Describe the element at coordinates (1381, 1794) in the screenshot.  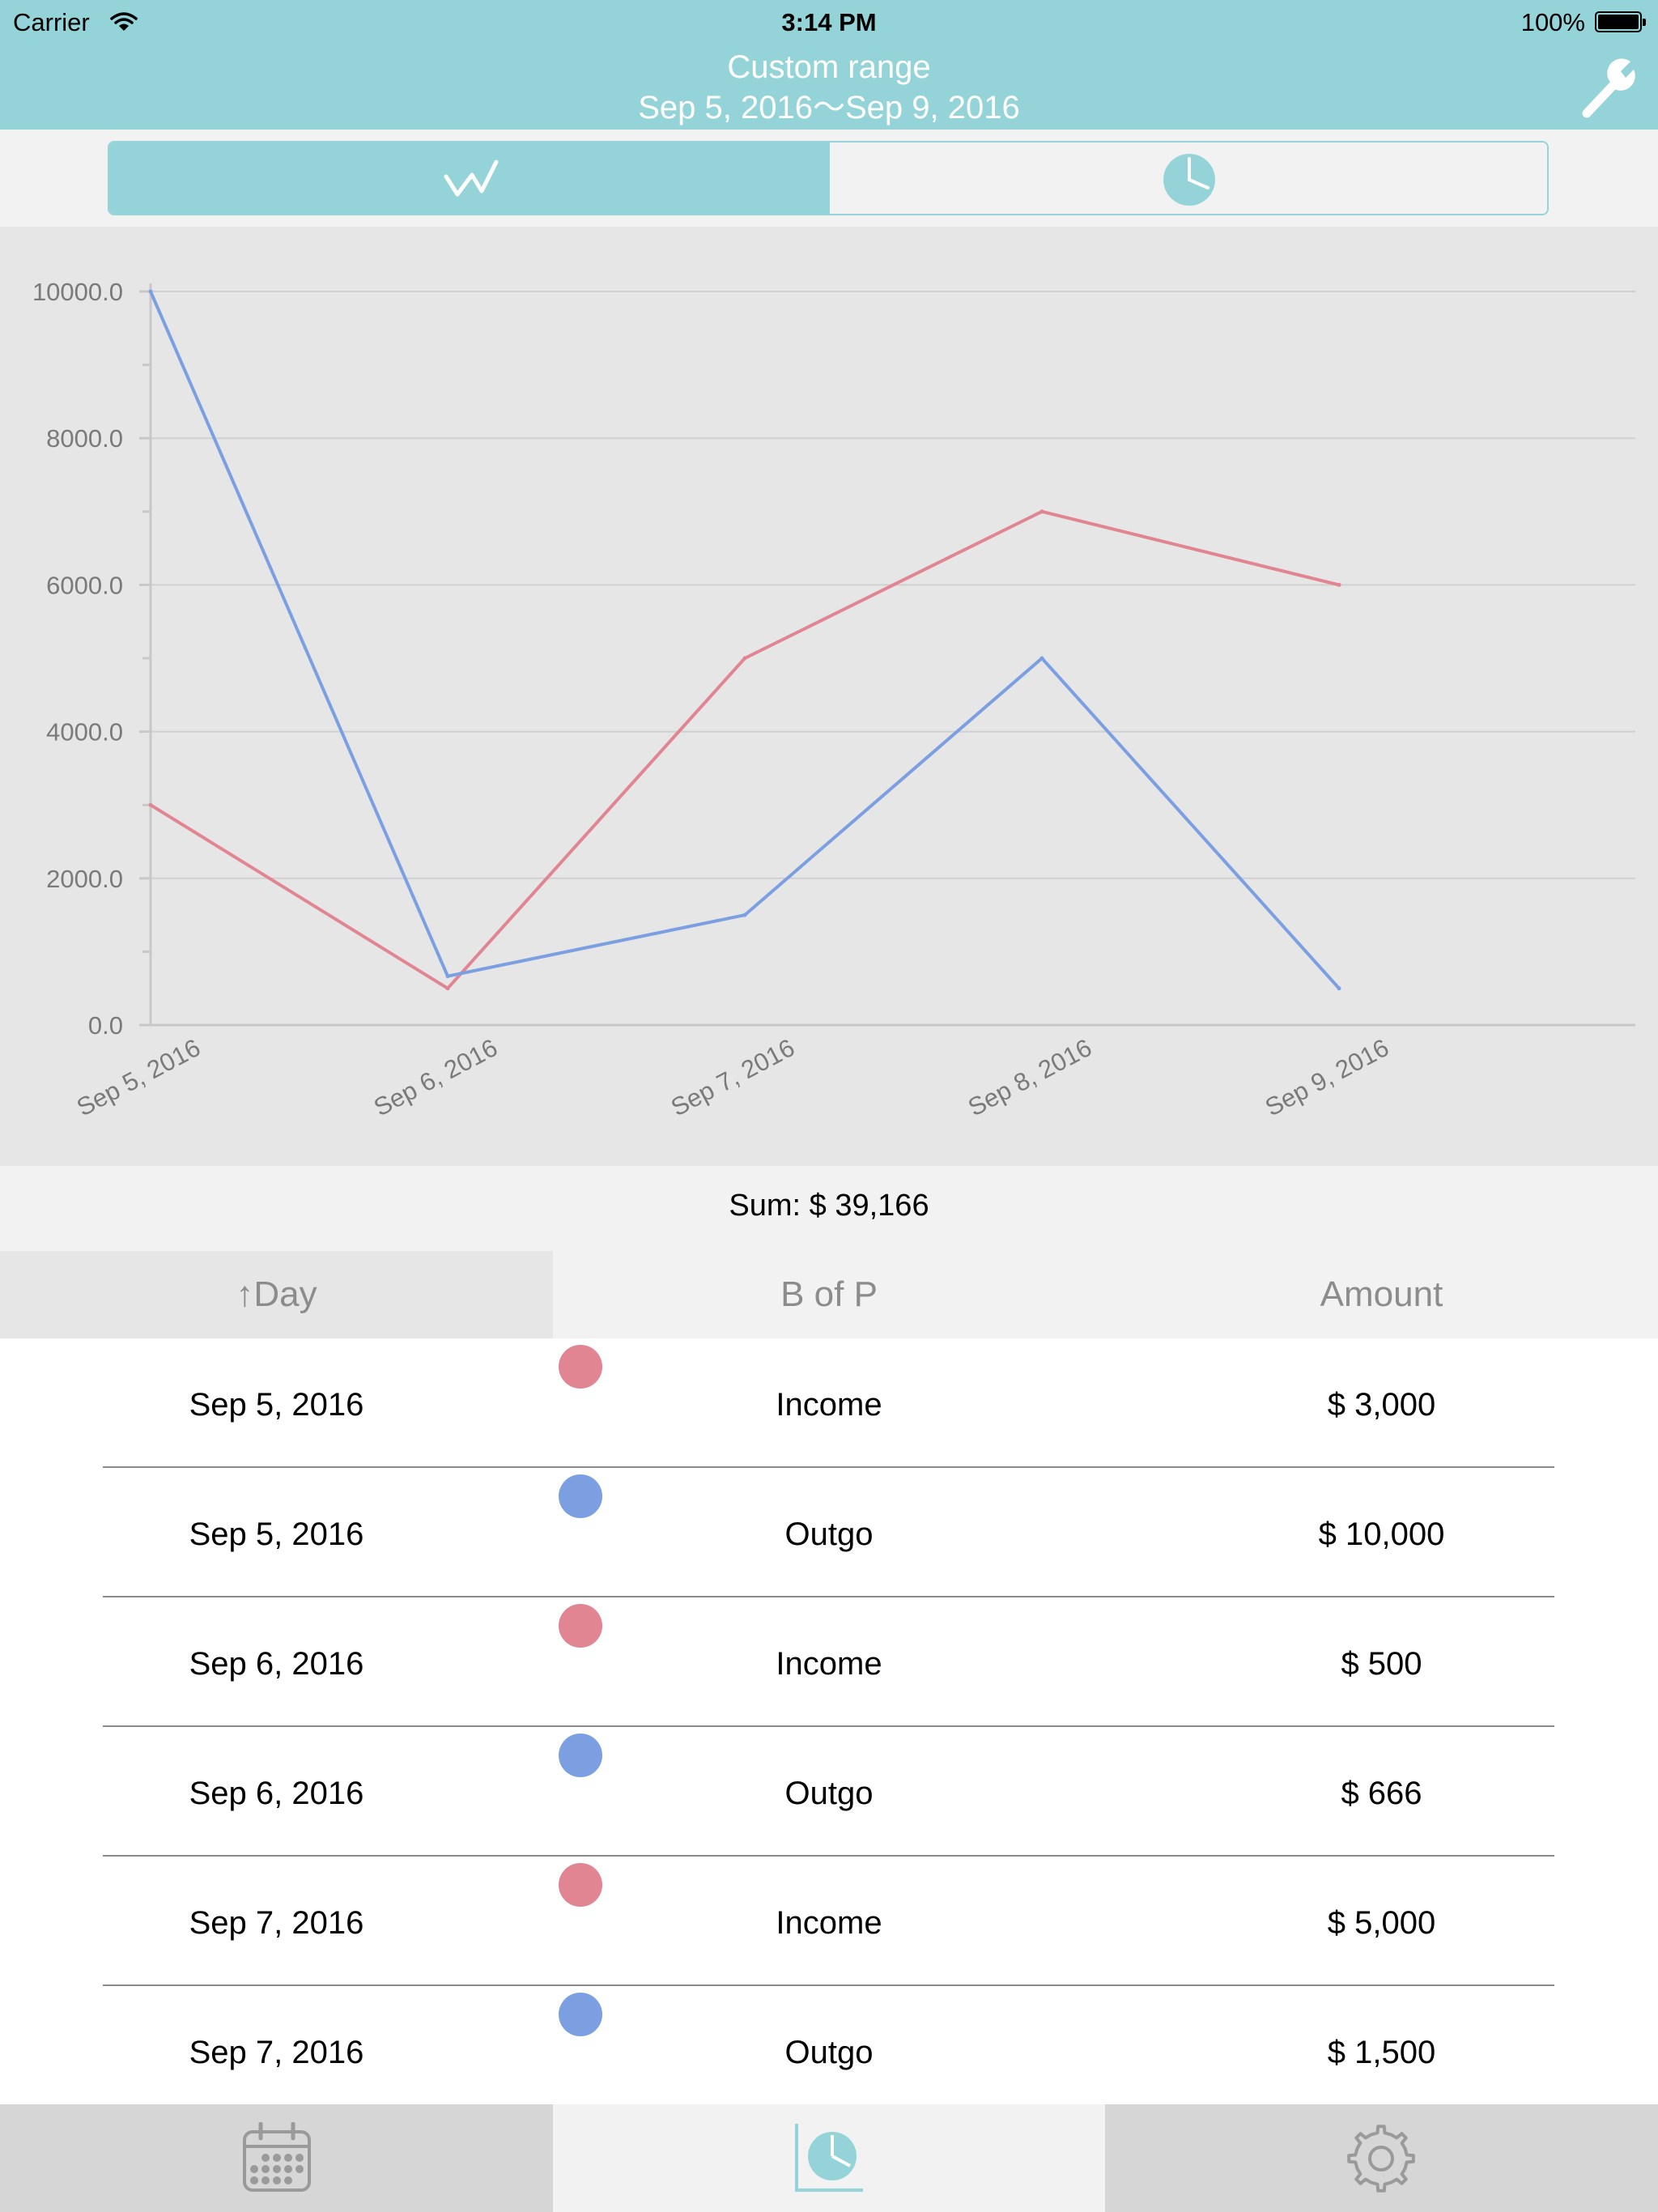
I see `row-amount: $ 666` at that location.